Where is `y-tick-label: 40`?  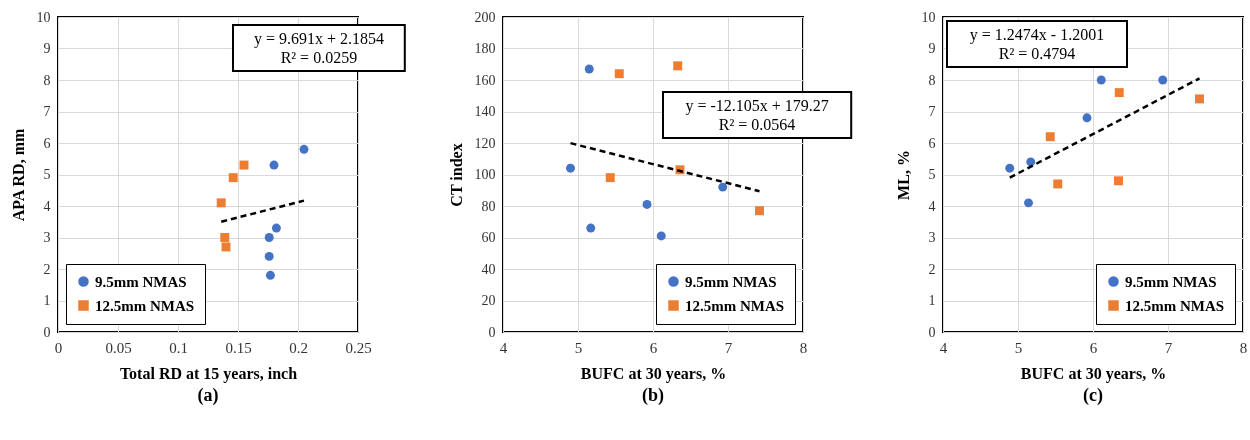 y-tick-label: 40 is located at coordinates (488, 269).